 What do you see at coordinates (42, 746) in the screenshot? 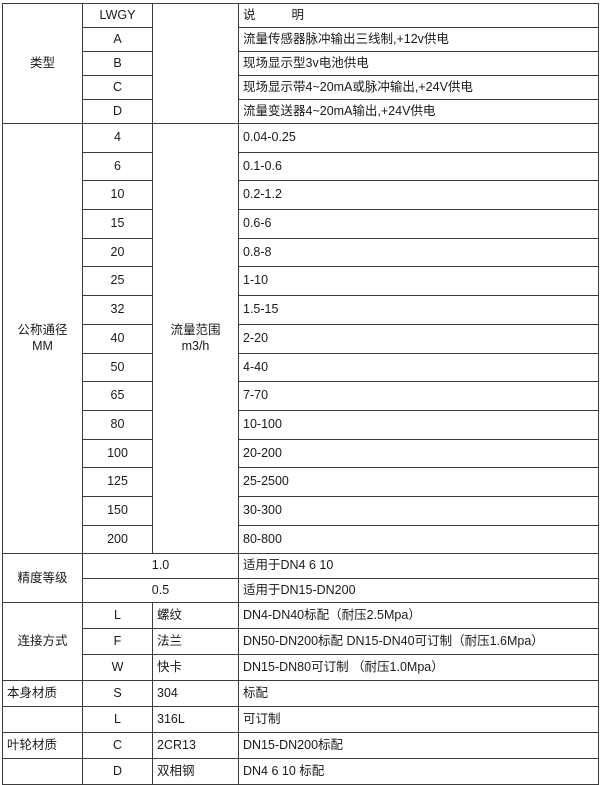
I see `category-impeller-material: 叶轮材质` at bounding box center [42, 746].